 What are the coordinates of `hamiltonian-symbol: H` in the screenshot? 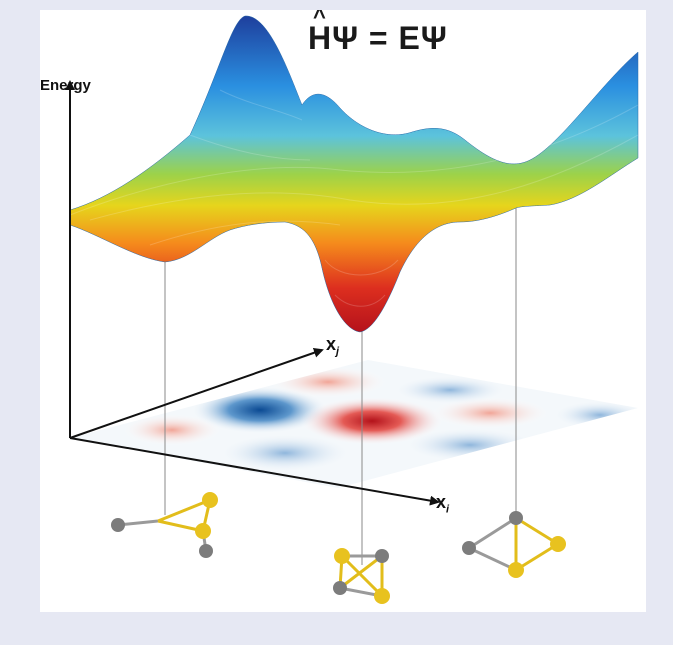 It's located at (320, 33).